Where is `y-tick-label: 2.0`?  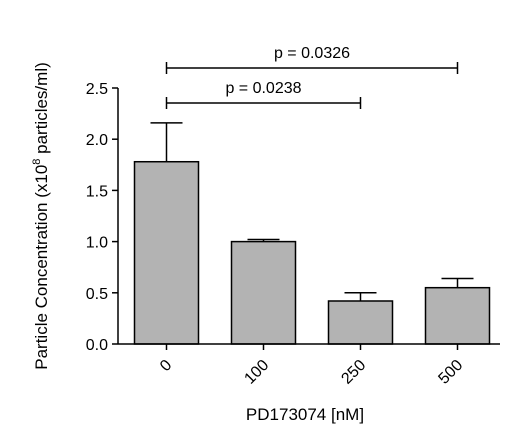 y-tick-label: 2.0 is located at coordinates (97, 140).